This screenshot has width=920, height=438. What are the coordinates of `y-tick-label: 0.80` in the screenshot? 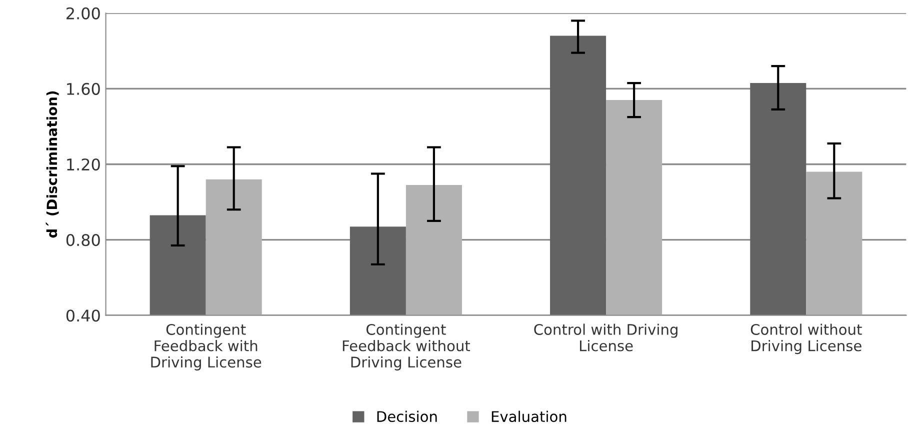 It's located at (83, 240).